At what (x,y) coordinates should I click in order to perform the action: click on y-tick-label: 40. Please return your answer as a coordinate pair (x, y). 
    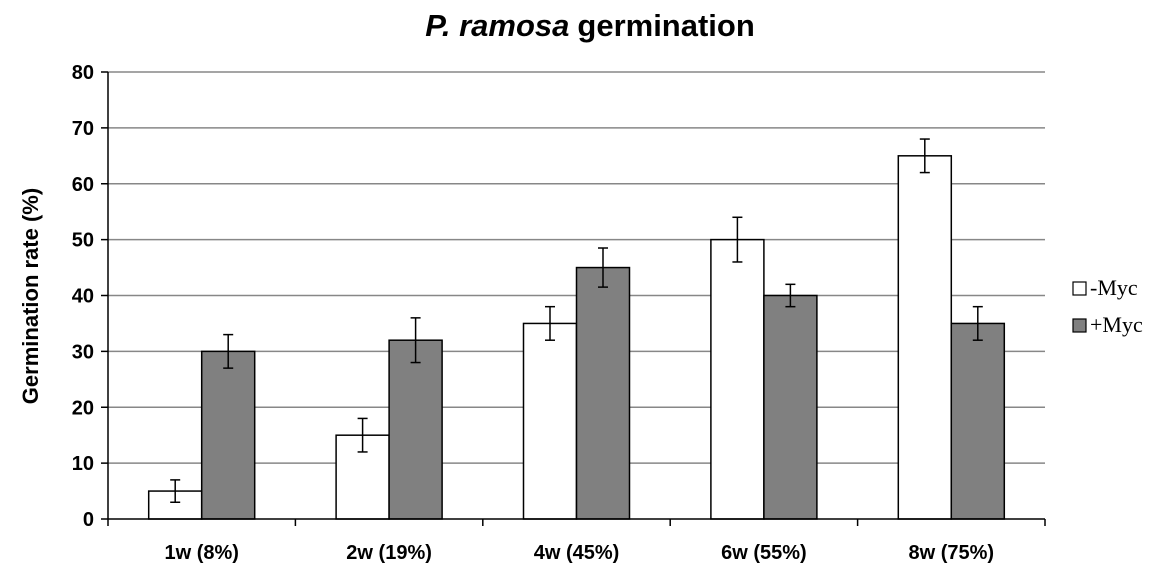
    Looking at the image, I should click on (83, 297).